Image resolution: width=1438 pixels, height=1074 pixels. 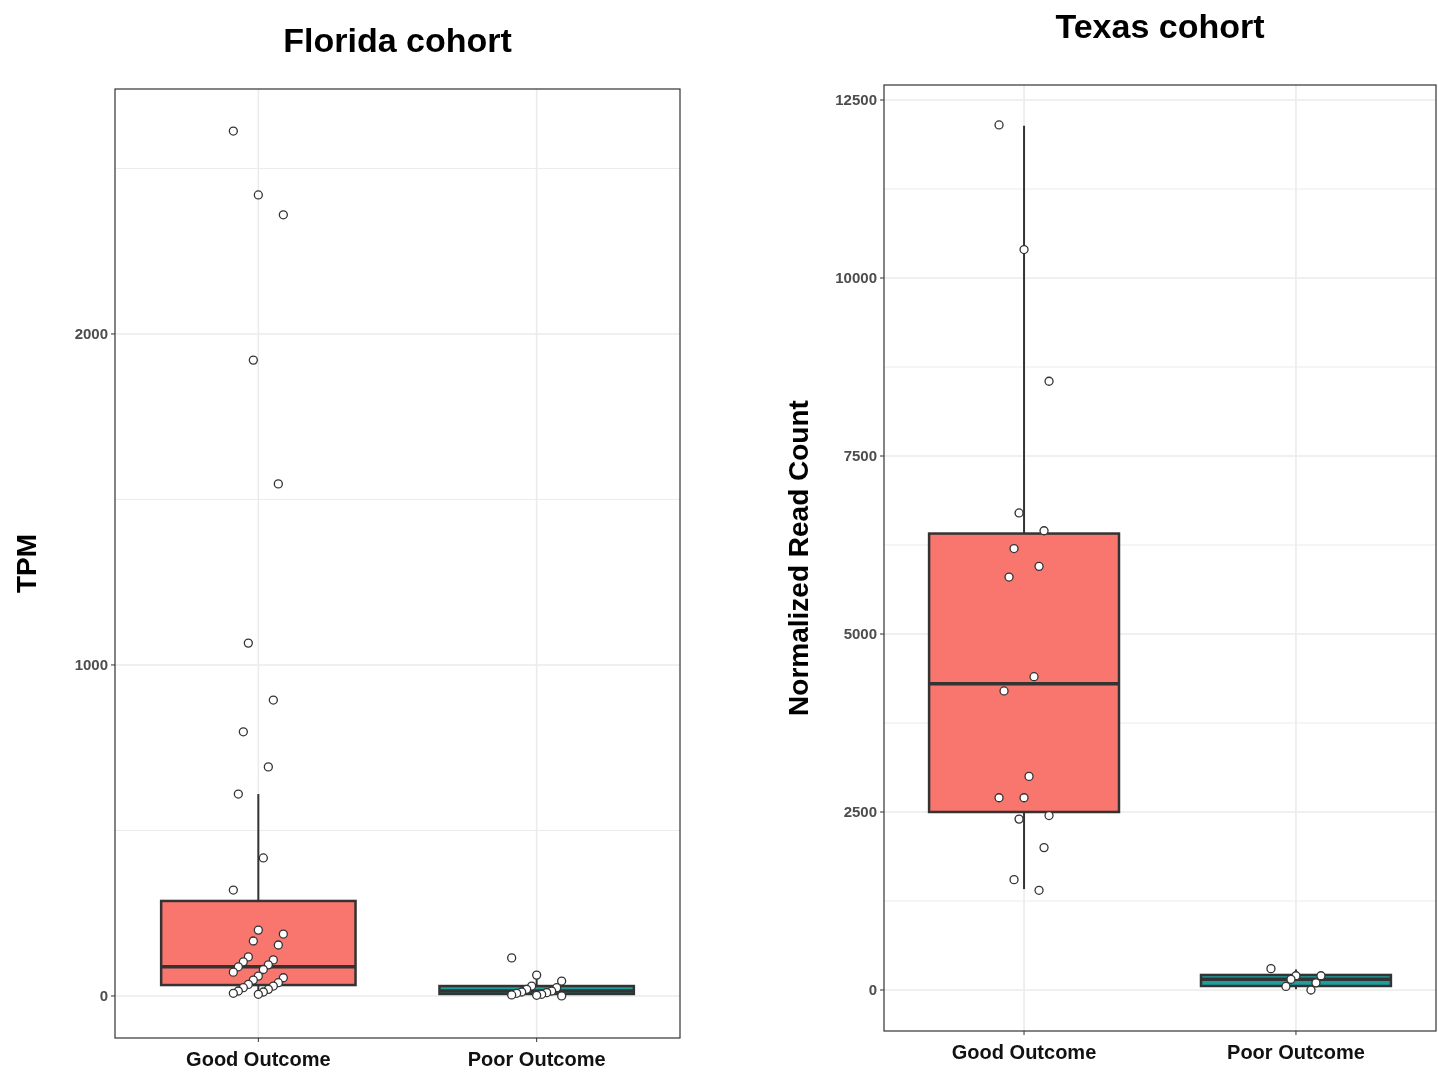 I want to click on y-tick-label: 12500, so click(x=856, y=100).